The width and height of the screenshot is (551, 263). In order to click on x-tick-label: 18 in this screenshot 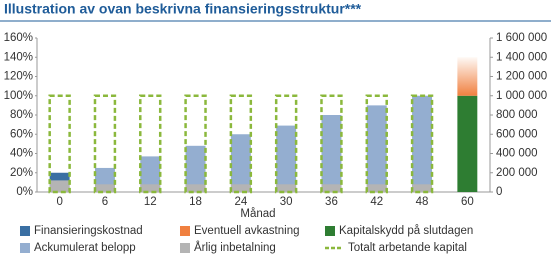, I will do `click(195, 202)`.